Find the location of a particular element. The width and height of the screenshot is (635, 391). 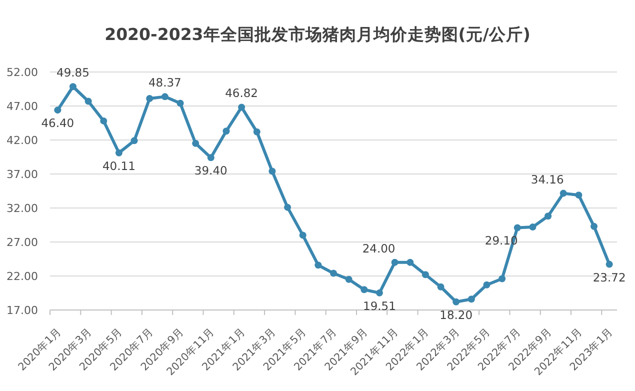

data-label: 46.82 is located at coordinates (241, 93).